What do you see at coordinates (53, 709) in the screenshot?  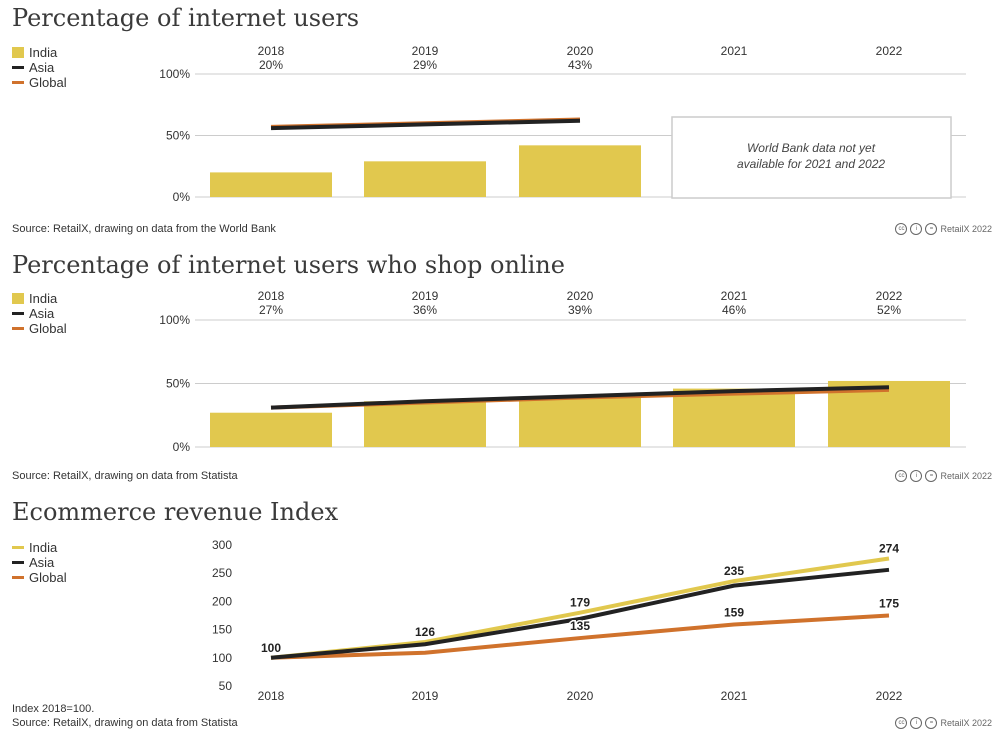 I see `chart3-index-note: Index 2018=100.` at bounding box center [53, 709].